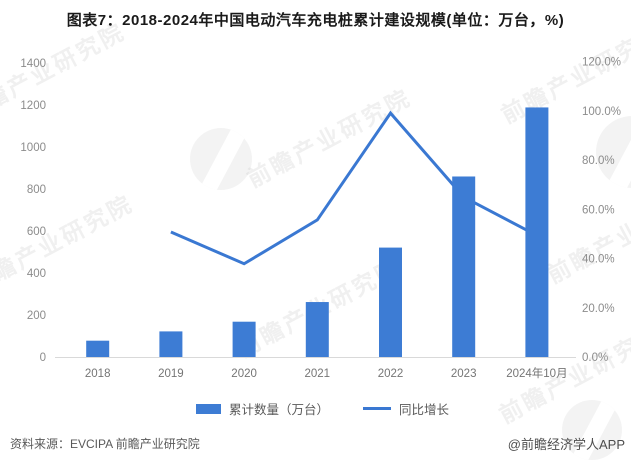 The width and height of the screenshot is (631, 463). Describe the element at coordinates (537, 232) in the screenshot. I see `bar-2024年10月` at that location.